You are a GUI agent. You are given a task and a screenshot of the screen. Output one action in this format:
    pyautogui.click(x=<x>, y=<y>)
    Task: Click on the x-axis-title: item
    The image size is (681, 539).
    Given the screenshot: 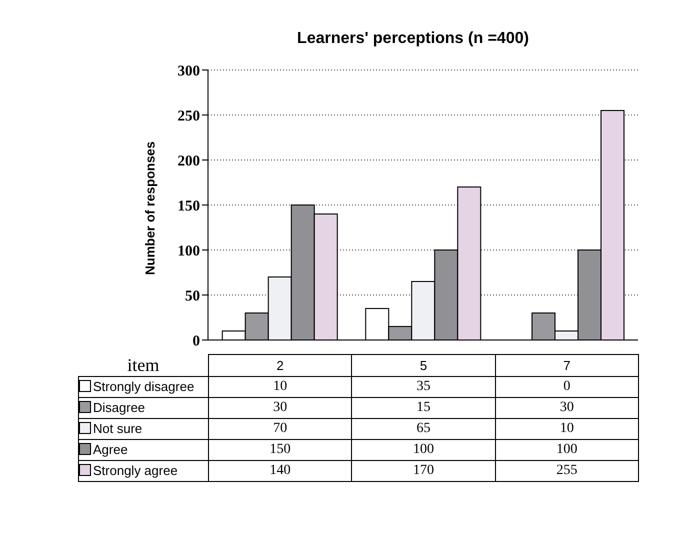 What is the action you would take?
    pyautogui.click(x=143, y=365)
    